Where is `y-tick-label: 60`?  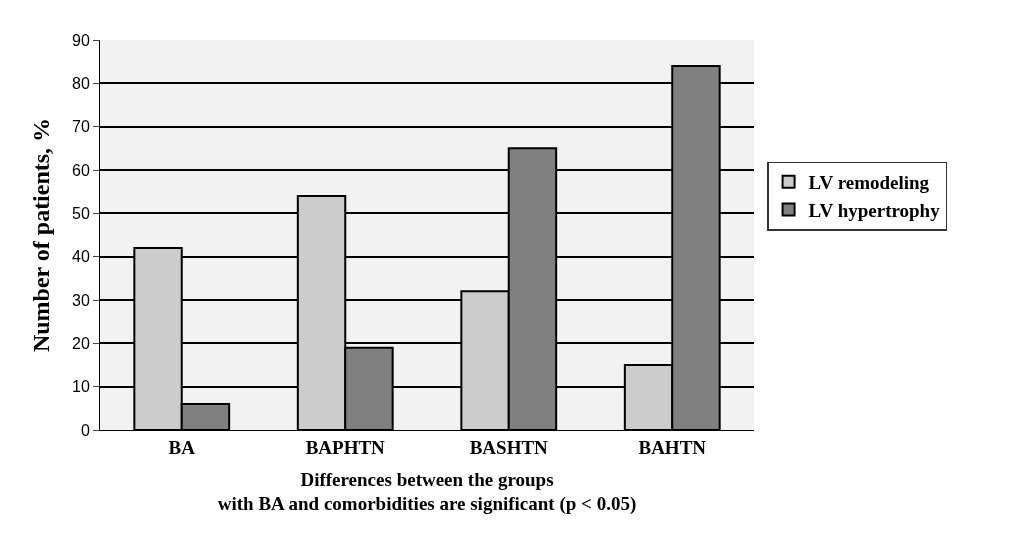 y-tick-label: 60 is located at coordinates (81, 170).